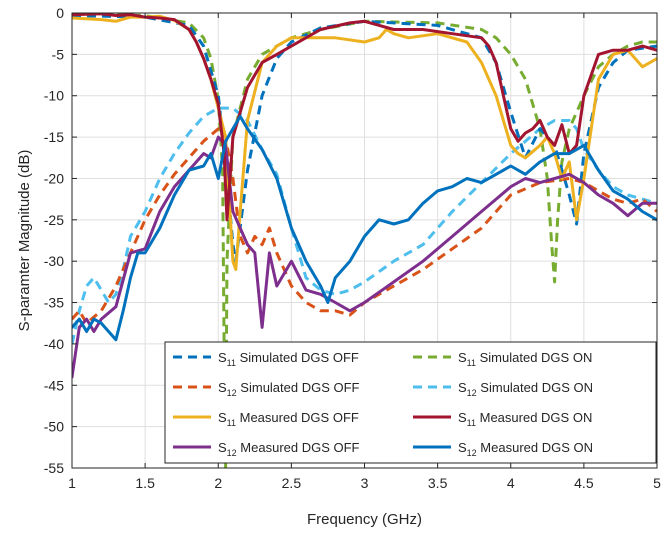  Describe the element at coordinates (525, 419) in the screenshot. I see `legend-label-s11-measured-dgs-on: S11 Measured DGS ON` at that location.